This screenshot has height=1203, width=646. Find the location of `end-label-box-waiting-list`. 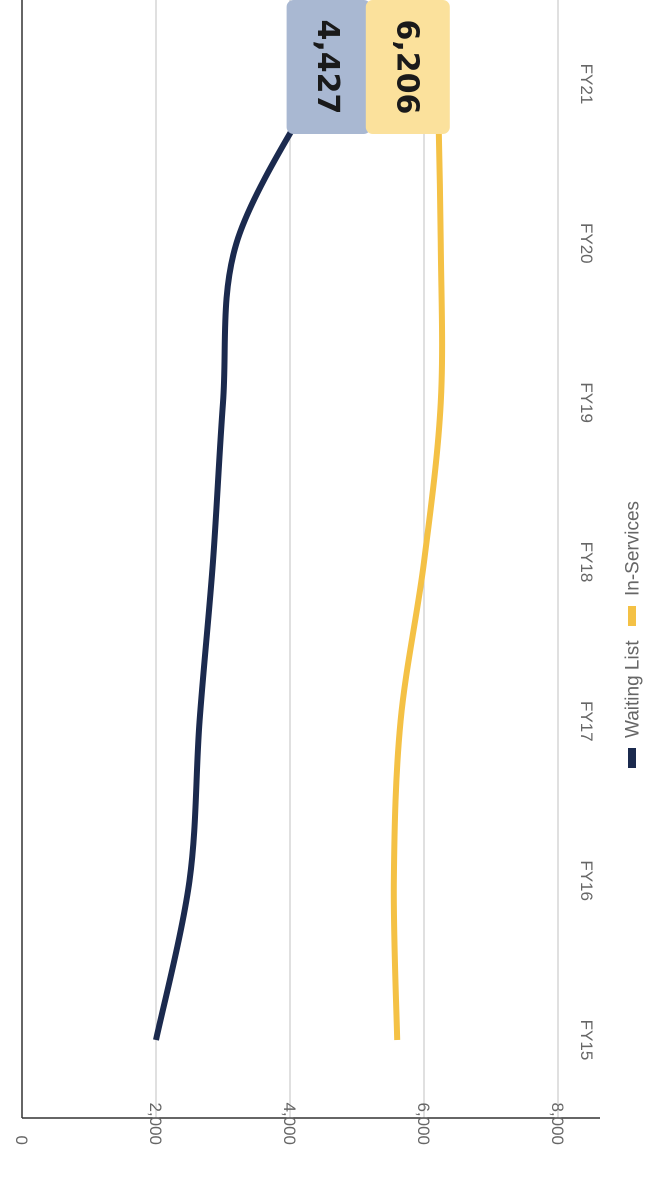

end-label-box-waiting-list is located at coordinates (328, 67).